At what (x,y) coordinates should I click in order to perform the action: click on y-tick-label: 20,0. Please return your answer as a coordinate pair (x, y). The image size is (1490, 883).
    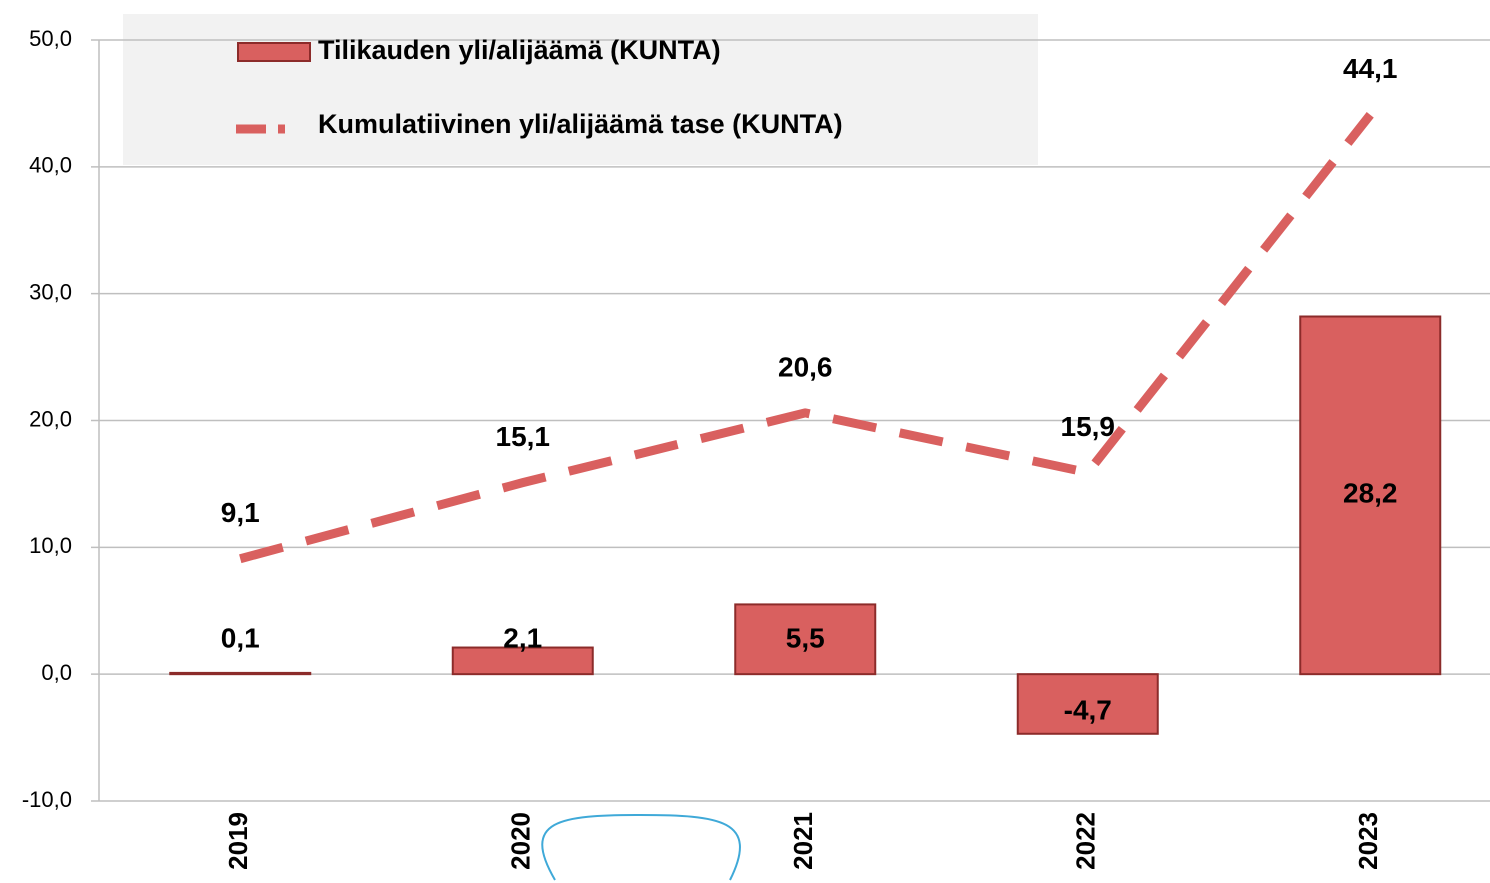
    Looking at the image, I should click on (50, 418).